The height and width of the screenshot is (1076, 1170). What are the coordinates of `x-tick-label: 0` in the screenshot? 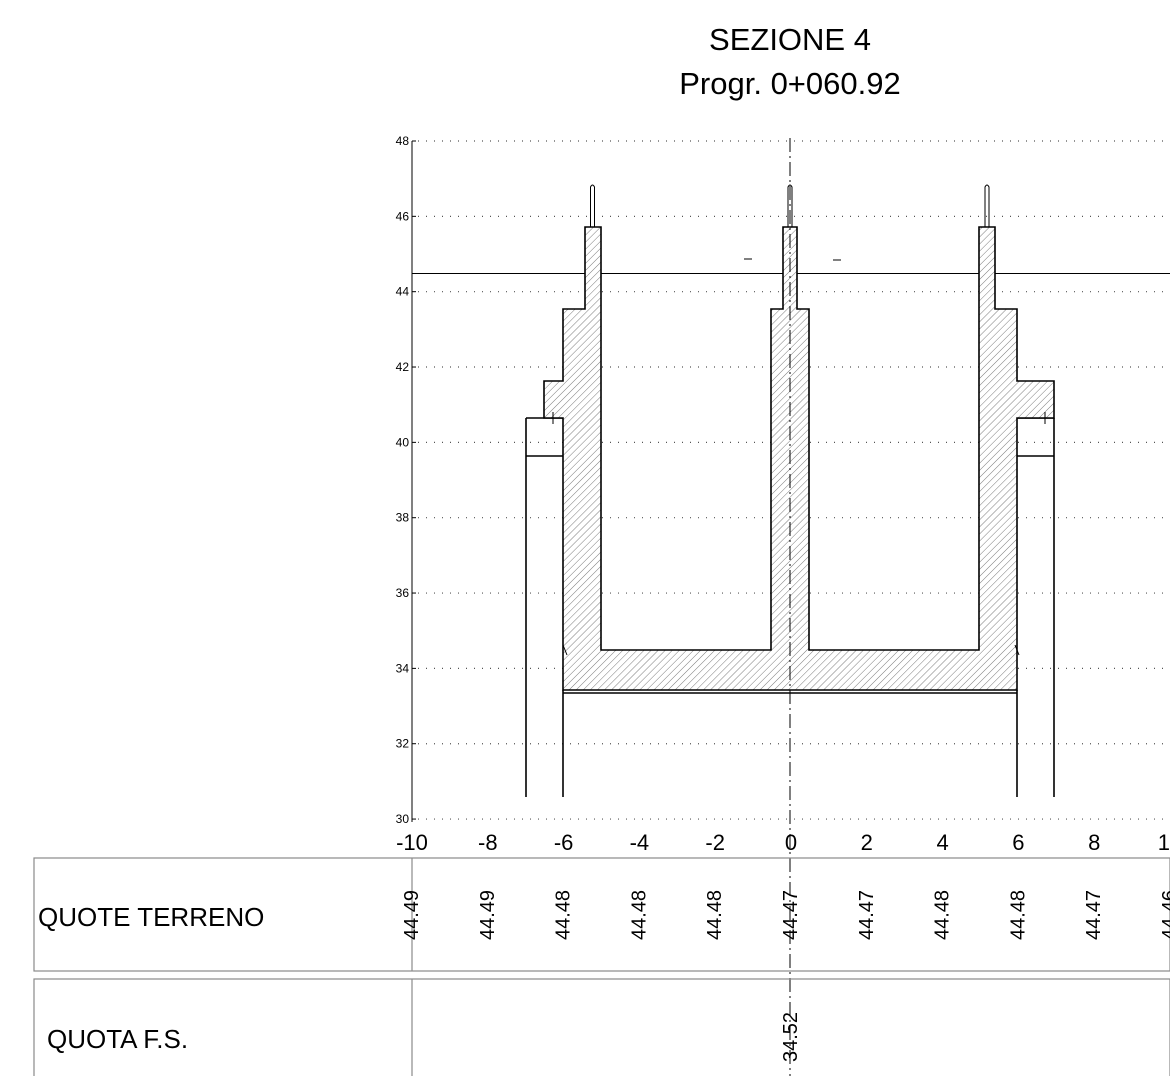 It's located at (791, 842).